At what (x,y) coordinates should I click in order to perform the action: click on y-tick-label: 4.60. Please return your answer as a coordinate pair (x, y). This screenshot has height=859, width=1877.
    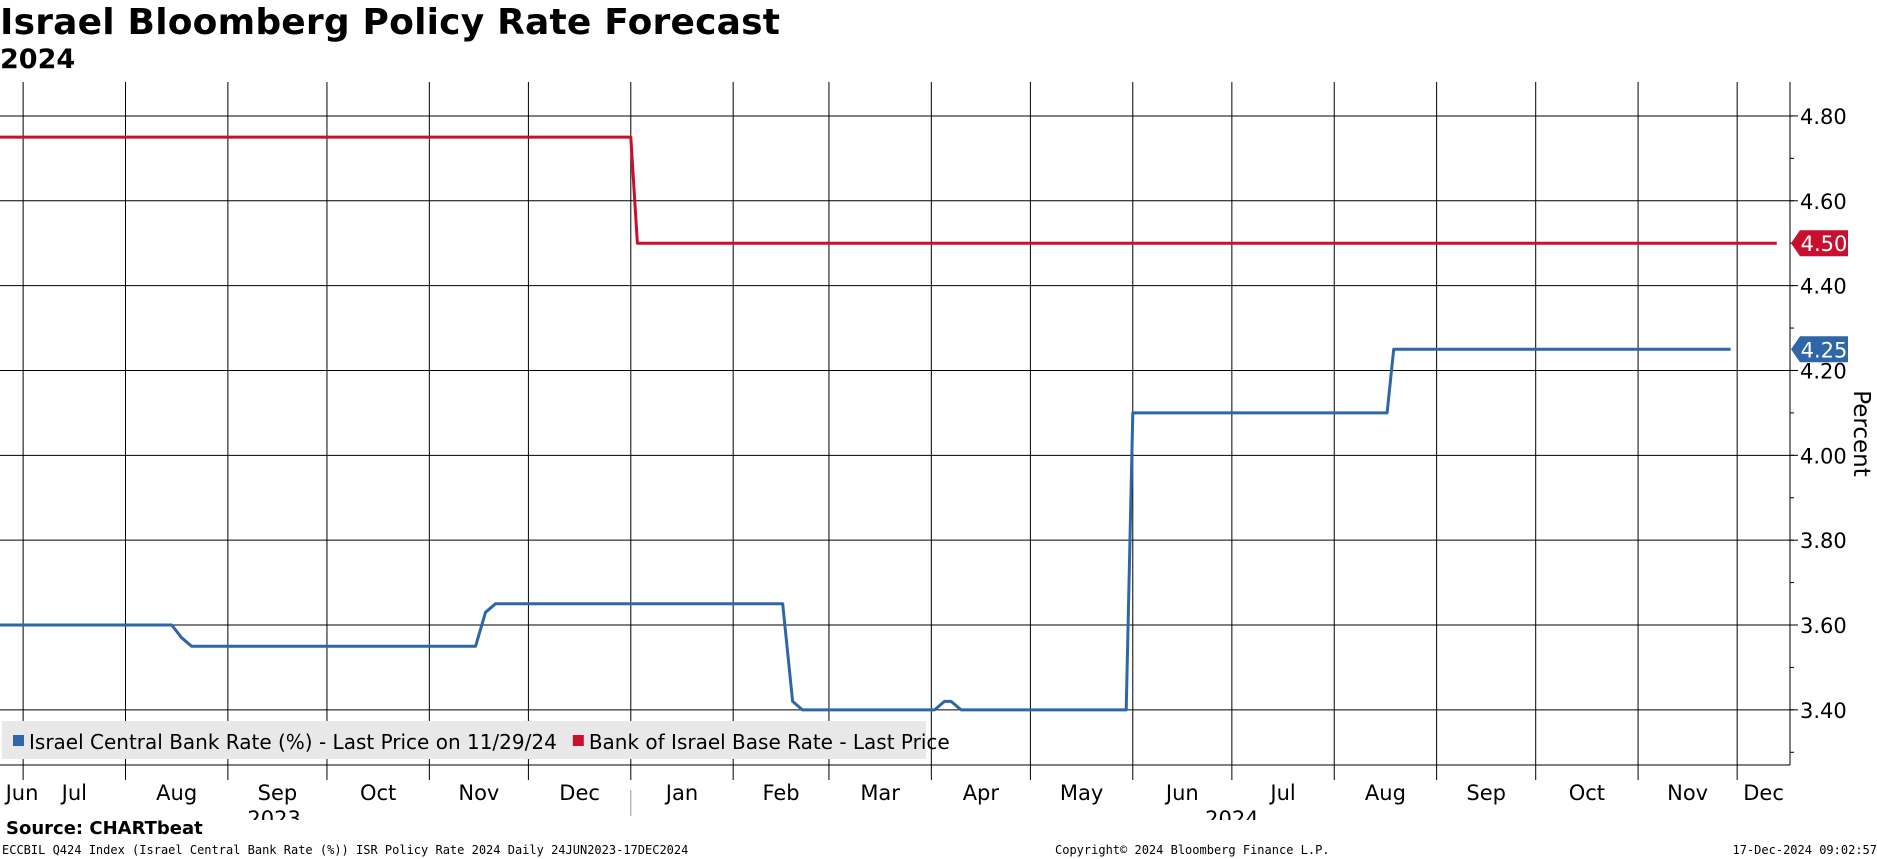
    Looking at the image, I should click on (1823, 202).